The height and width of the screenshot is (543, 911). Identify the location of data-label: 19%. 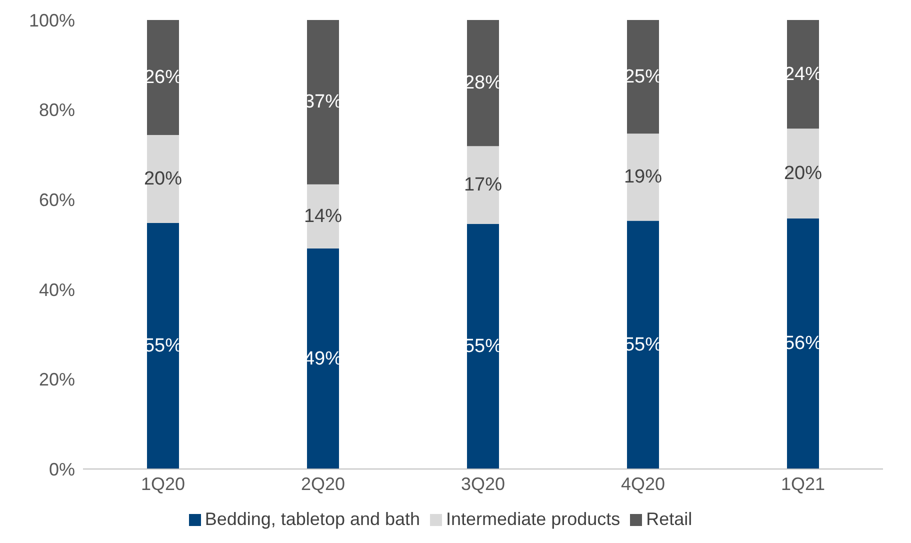
(643, 177).